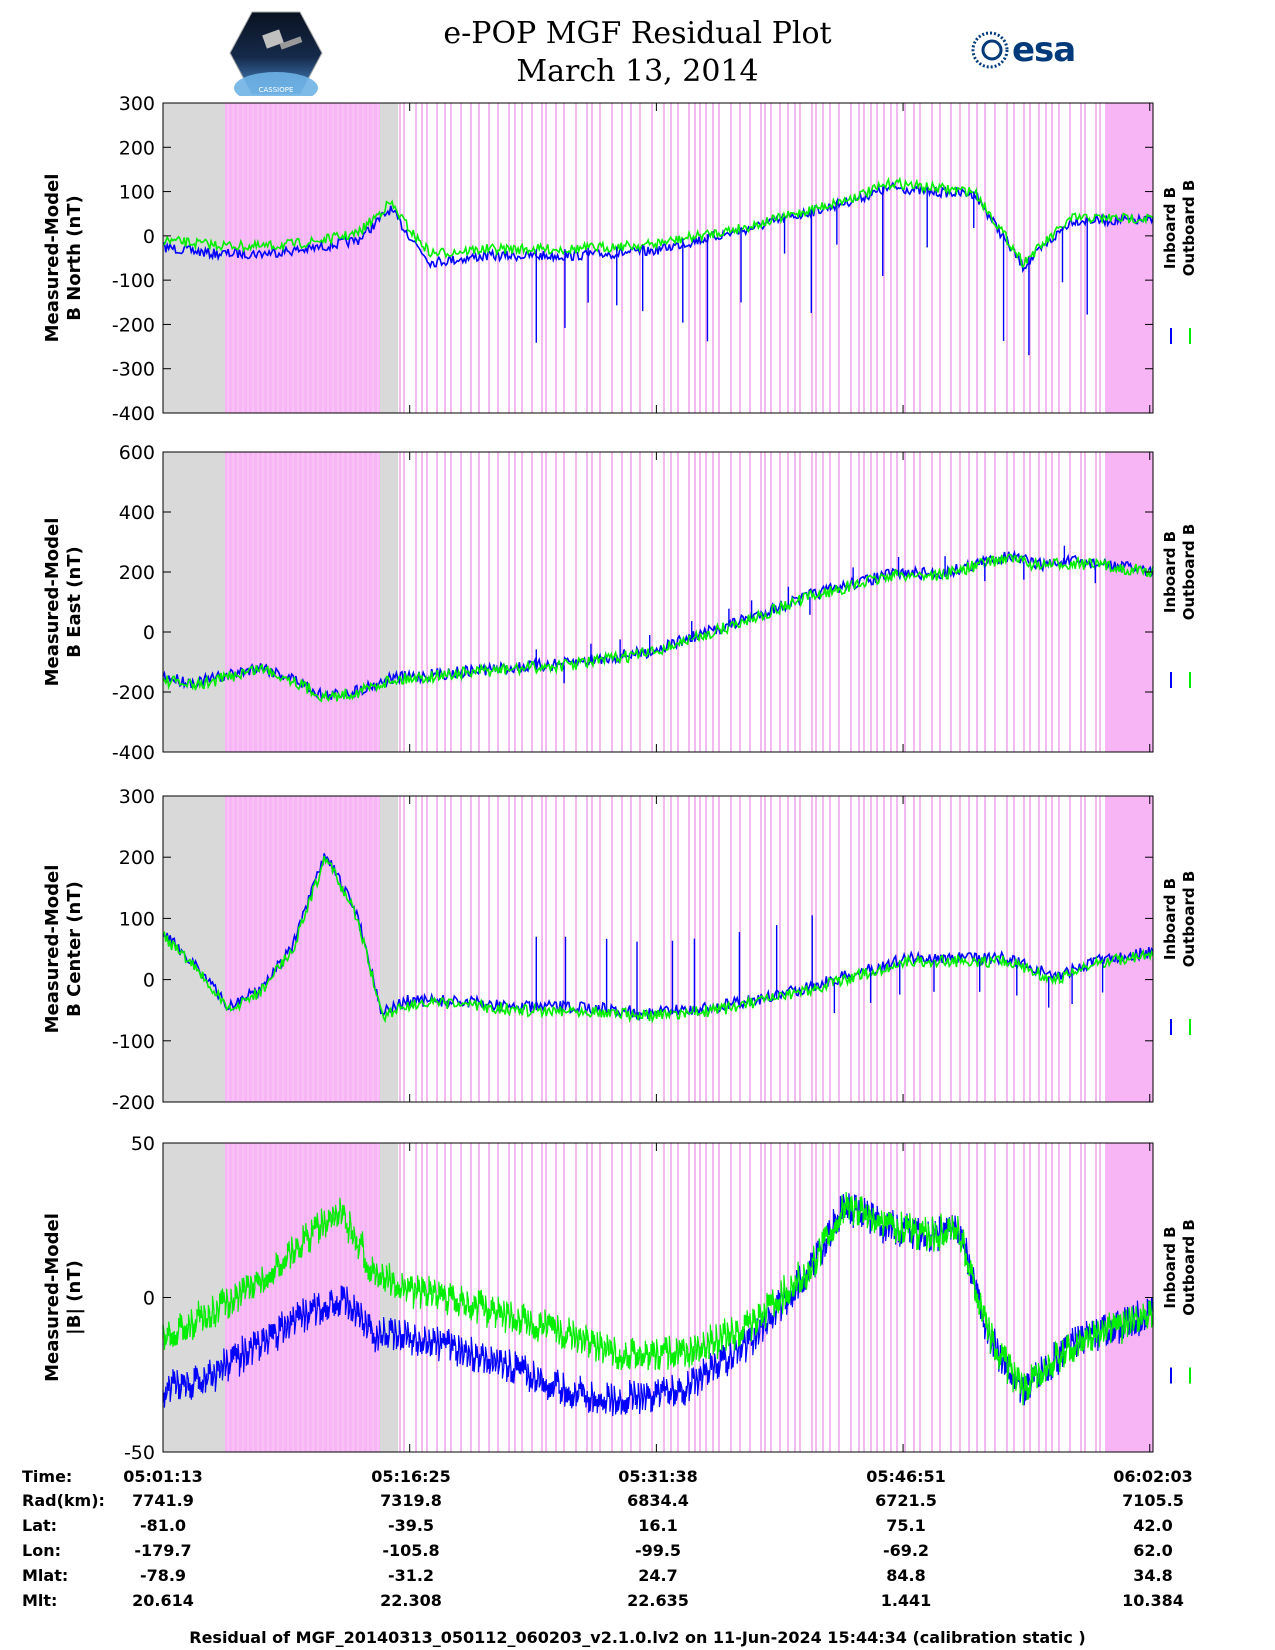  I want to click on ephemeris-value: -31.2, so click(411, 1575).